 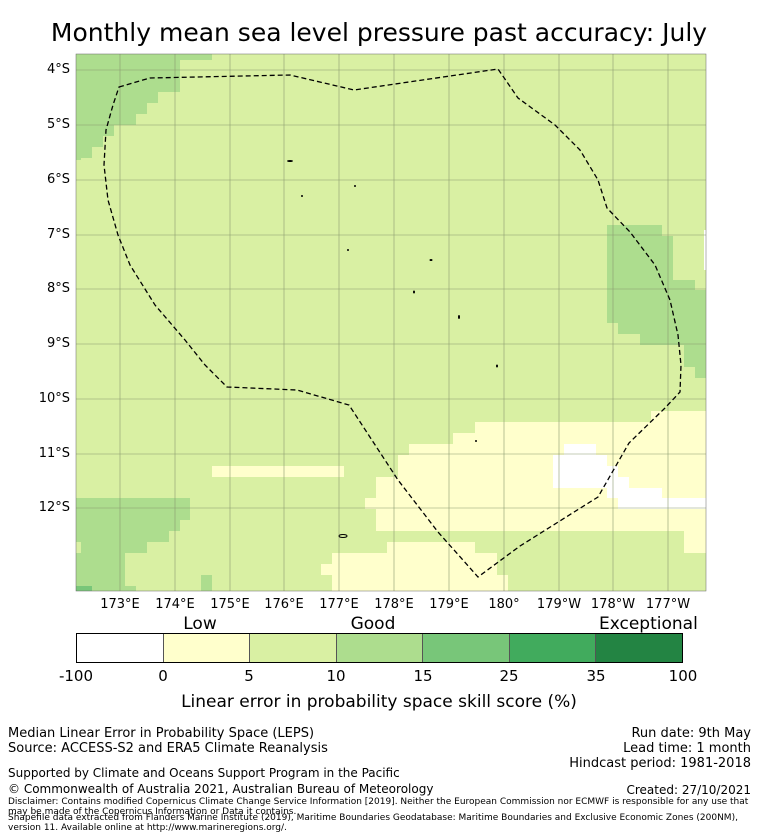 What do you see at coordinates (705, 250) in the screenshot?
I see `skill-patch-white-edge` at bounding box center [705, 250].